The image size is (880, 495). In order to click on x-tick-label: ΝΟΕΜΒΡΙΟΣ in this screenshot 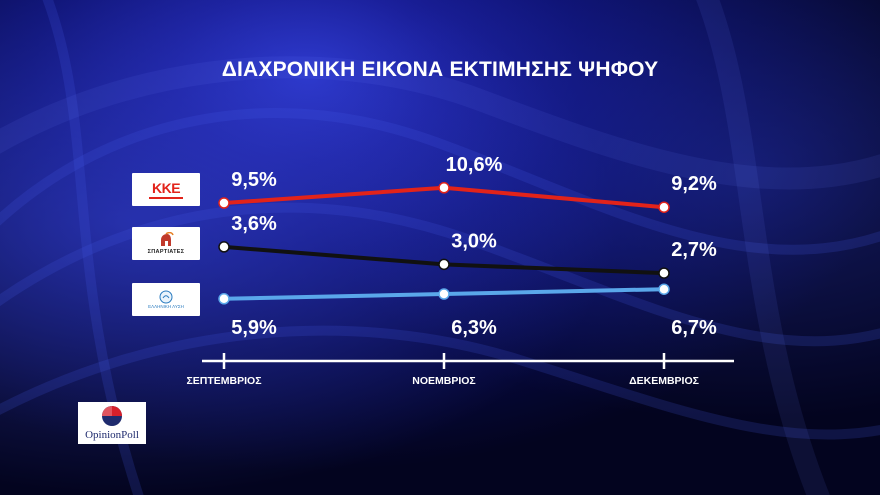, I will do `click(443, 381)`.